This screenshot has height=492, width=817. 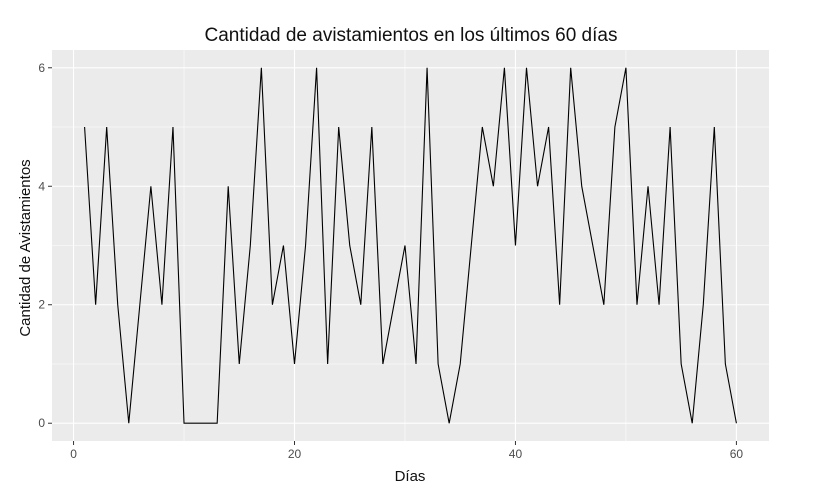 What do you see at coordinates (73, 454) in the screenshot?
I see `x-tick-label: 0` at bounding box center [73, 454].